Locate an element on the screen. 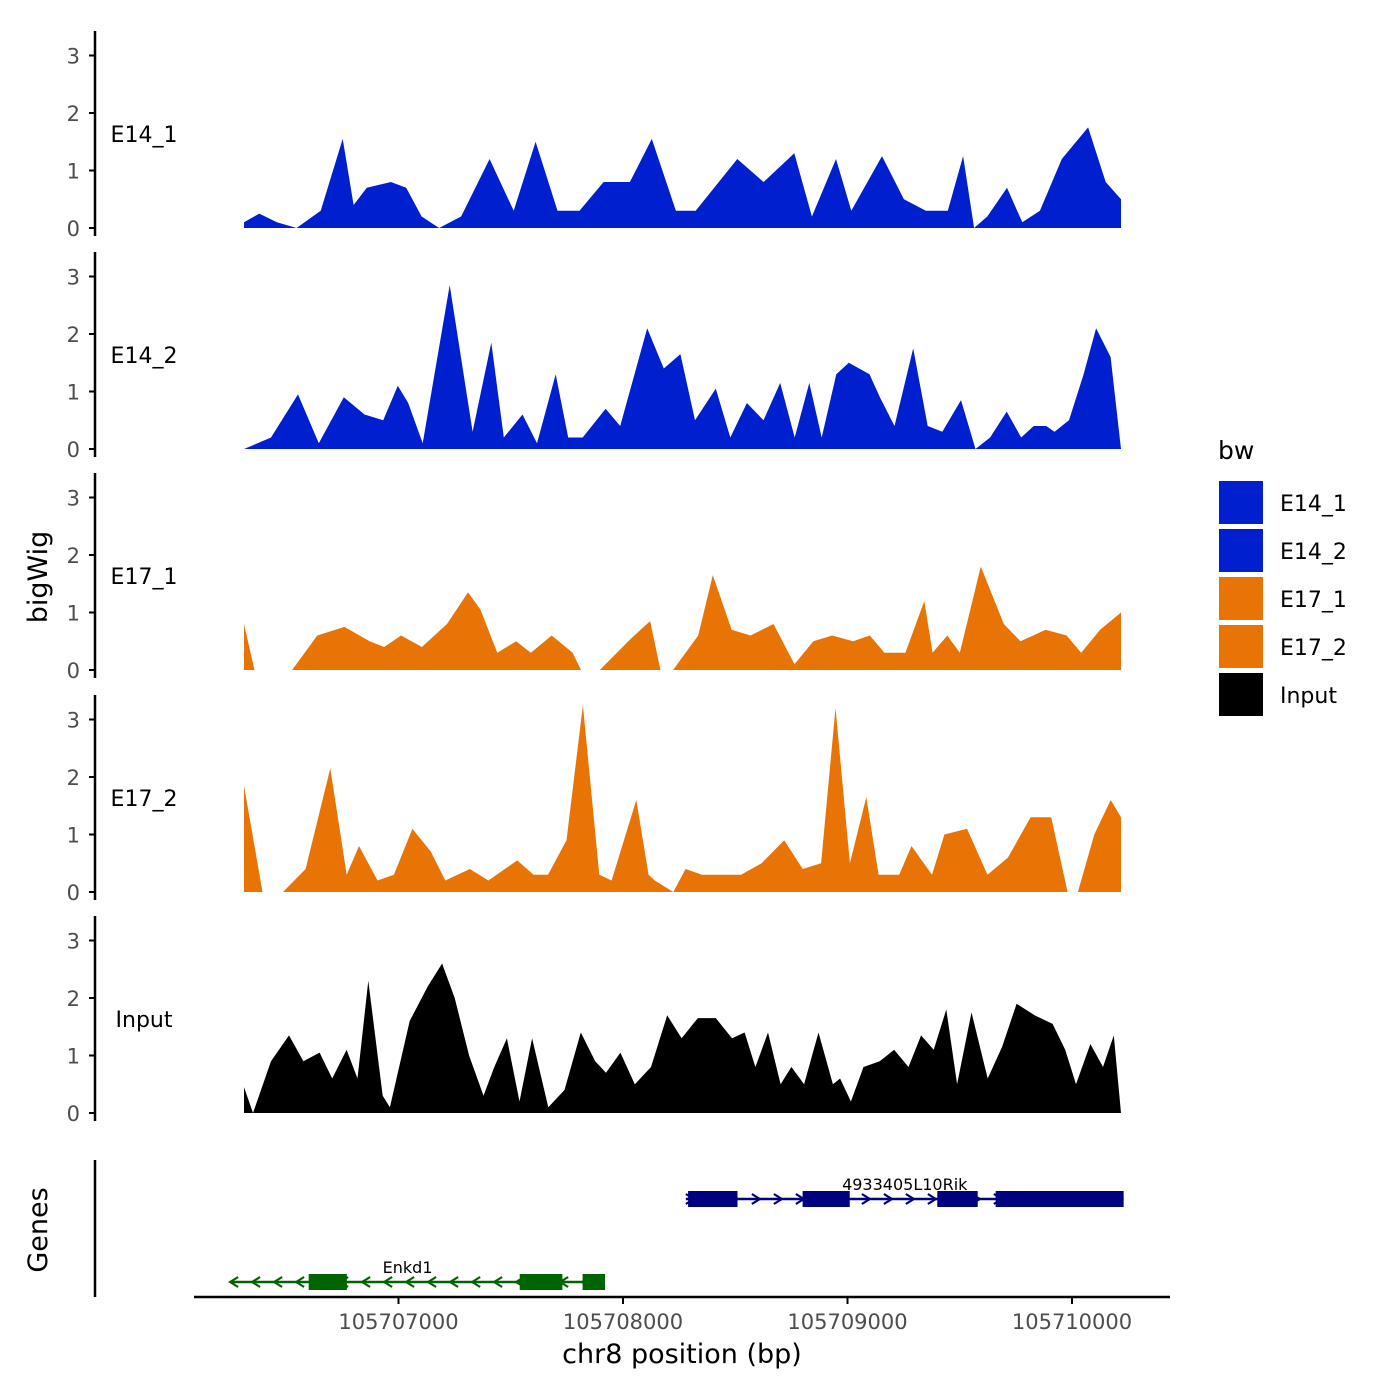  x-tick-label: 105707000 is located at coordinates (398, 1322).